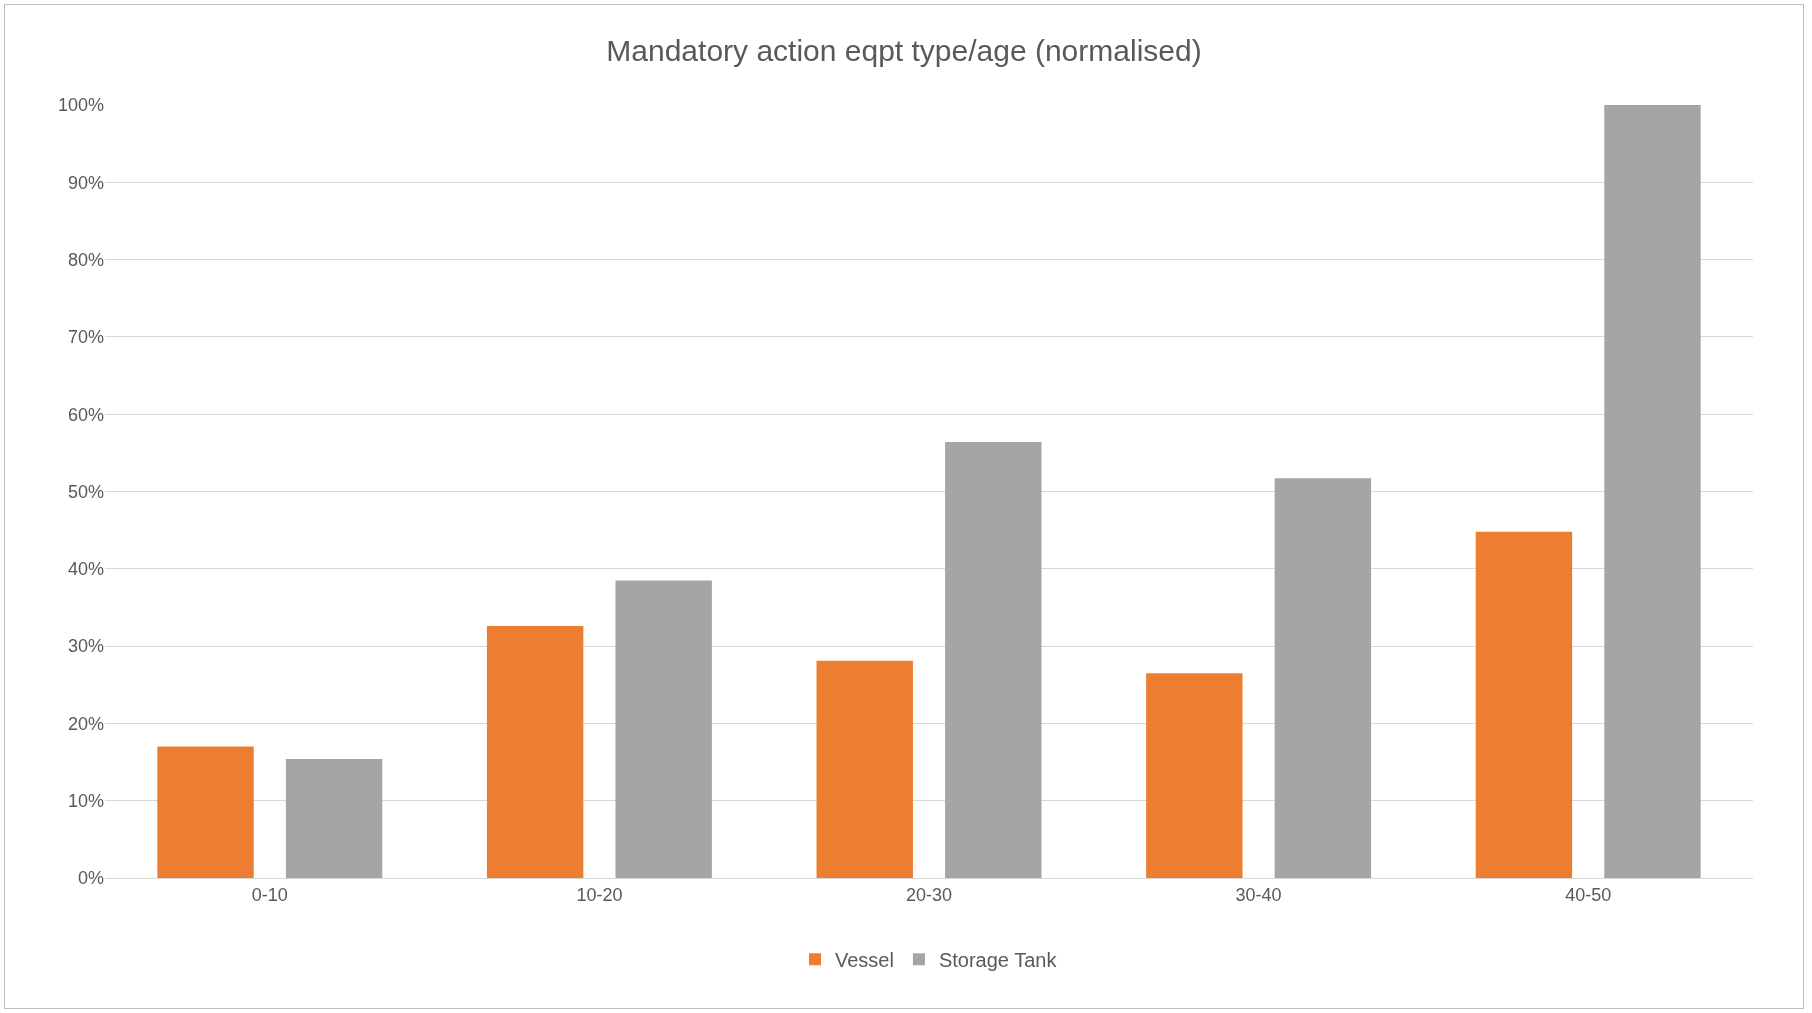 The image size is (1812, 1013). Describe the element at coordinates (85, 337) in the screenshot. I see `y-tick-label: 70%` at that location.